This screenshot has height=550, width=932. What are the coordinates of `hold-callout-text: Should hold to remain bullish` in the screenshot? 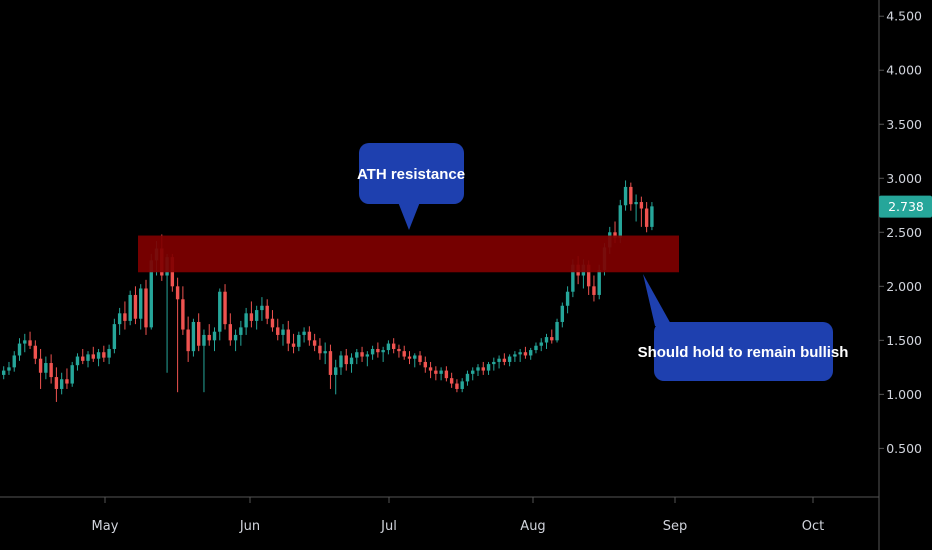 It's located at (743, 352).